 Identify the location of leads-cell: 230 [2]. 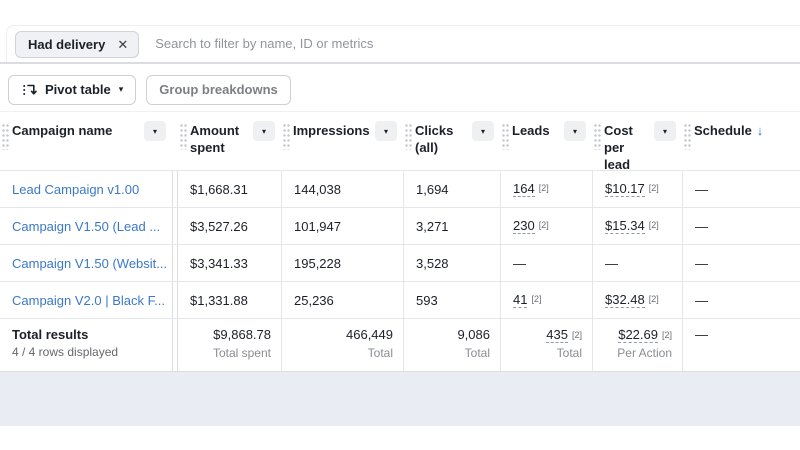
(546, 226).